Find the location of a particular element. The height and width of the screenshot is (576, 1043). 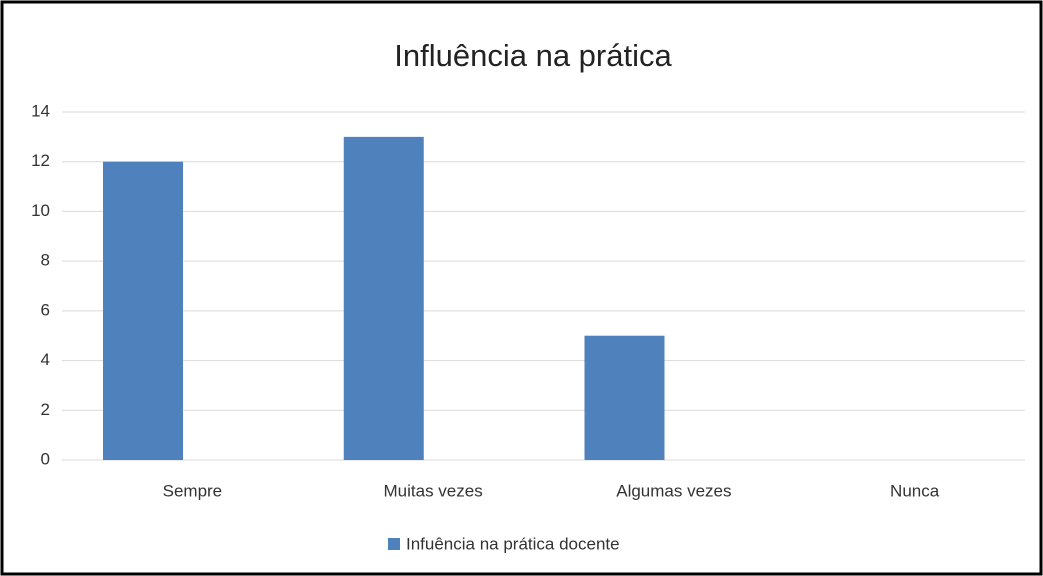

y-tick-label: 2 is located at coordinates (45, 409).